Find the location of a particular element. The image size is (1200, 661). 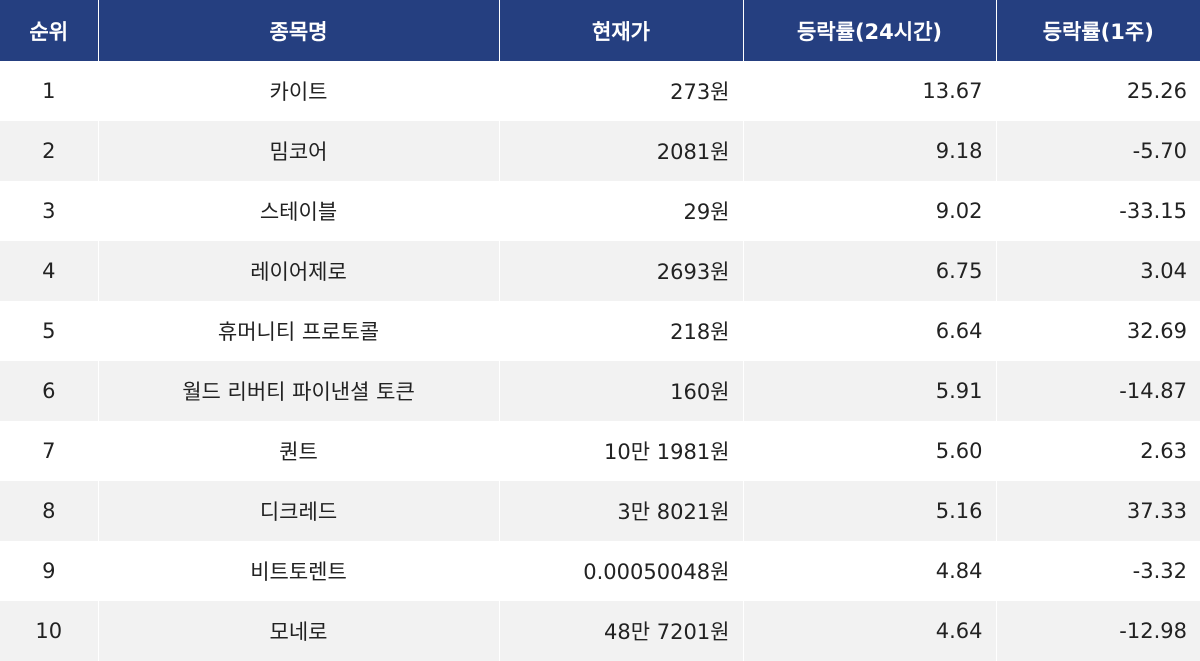

table-row: 7 퀀트 10만 1981원 5.60 2.63 is located at coordinates (600, 451).